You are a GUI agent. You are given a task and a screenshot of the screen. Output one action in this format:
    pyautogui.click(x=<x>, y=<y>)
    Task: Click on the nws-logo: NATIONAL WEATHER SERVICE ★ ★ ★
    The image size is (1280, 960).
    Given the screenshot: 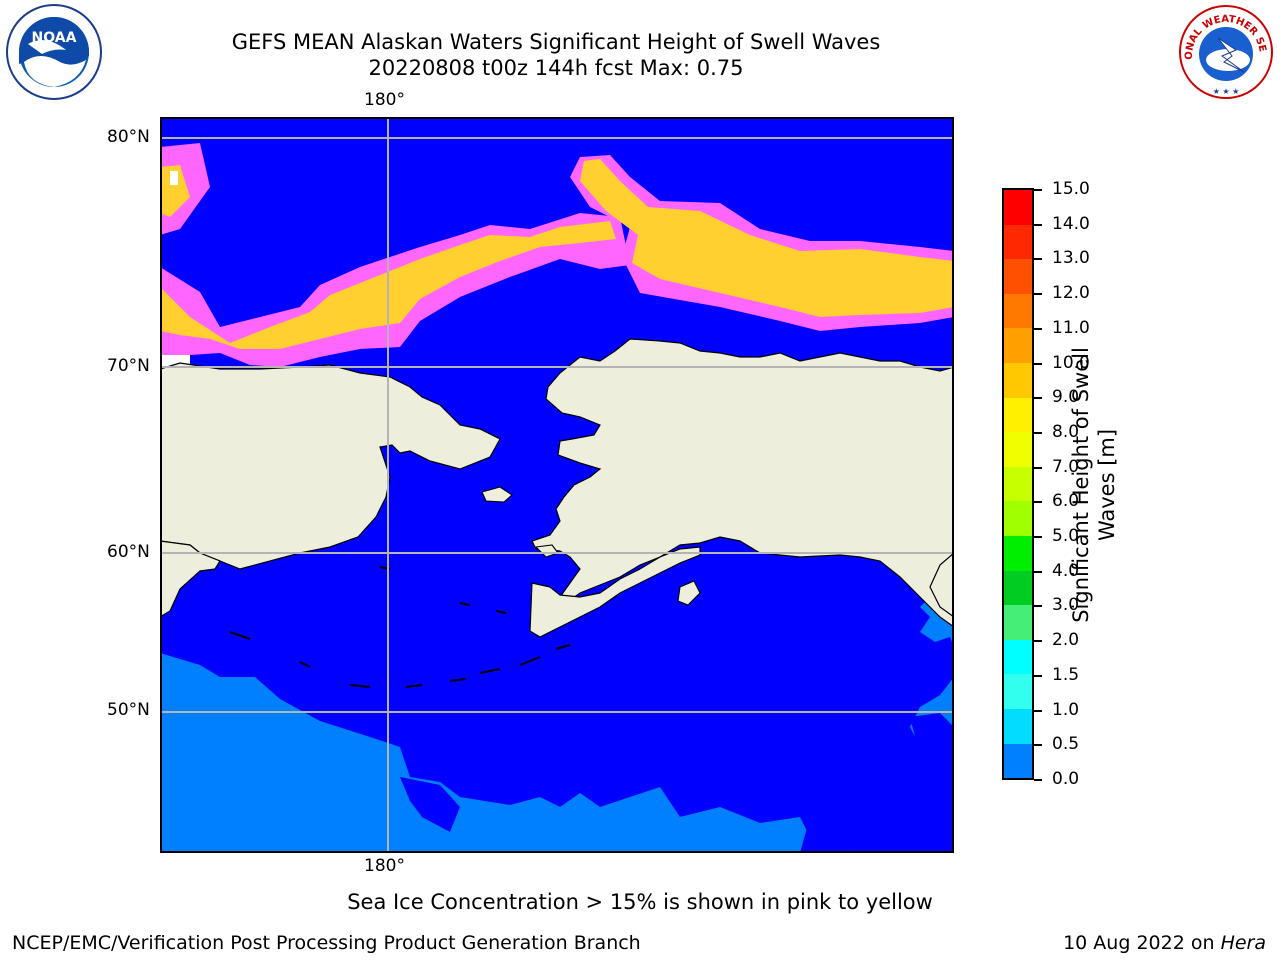 What is the action you would take?
    pyautogui.click(x=1224, y=50)
    